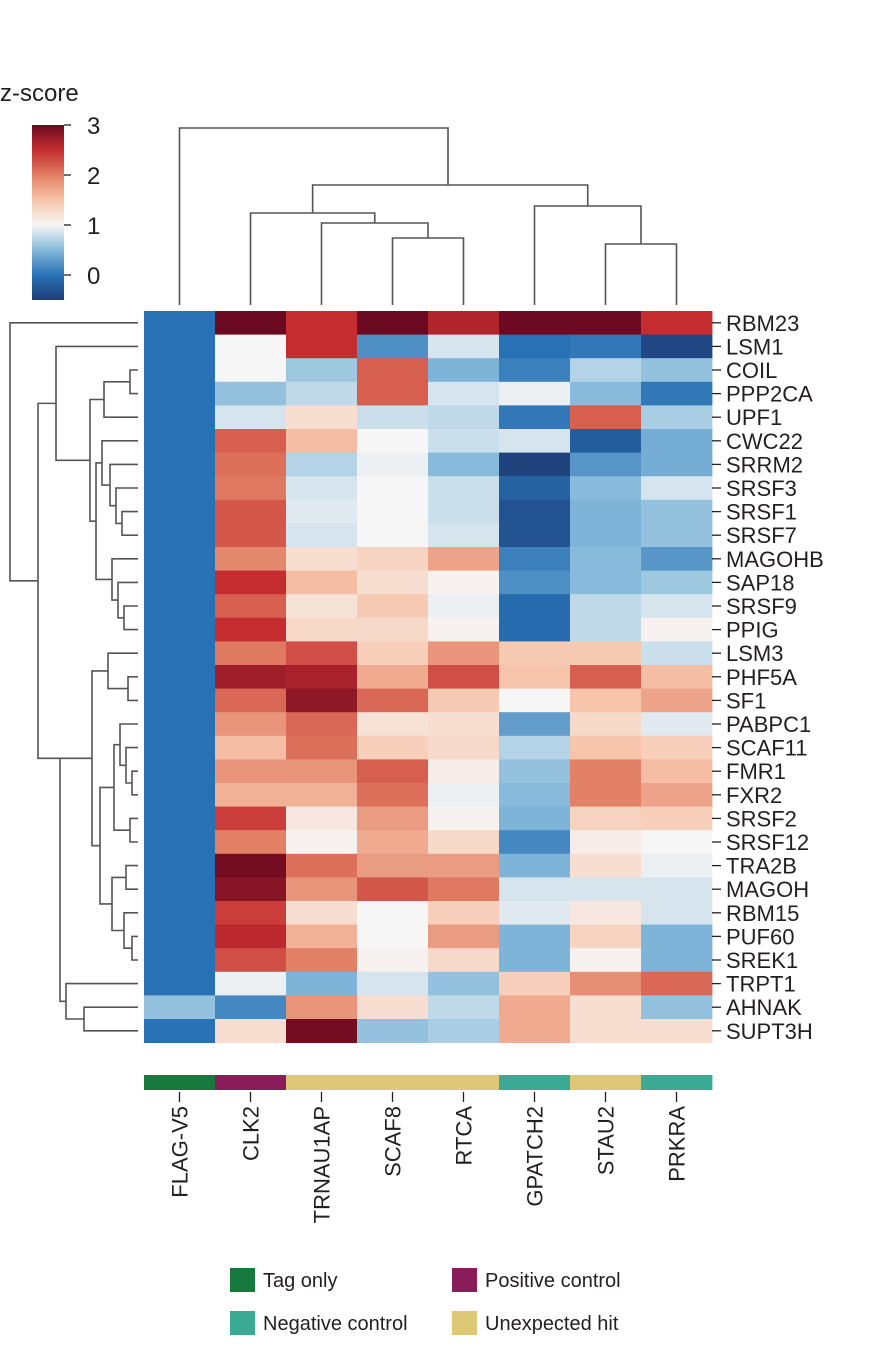  Describe the element at coordinates (751, 370) in the screenshot. I see `row-label-coil: COIL` at that location.